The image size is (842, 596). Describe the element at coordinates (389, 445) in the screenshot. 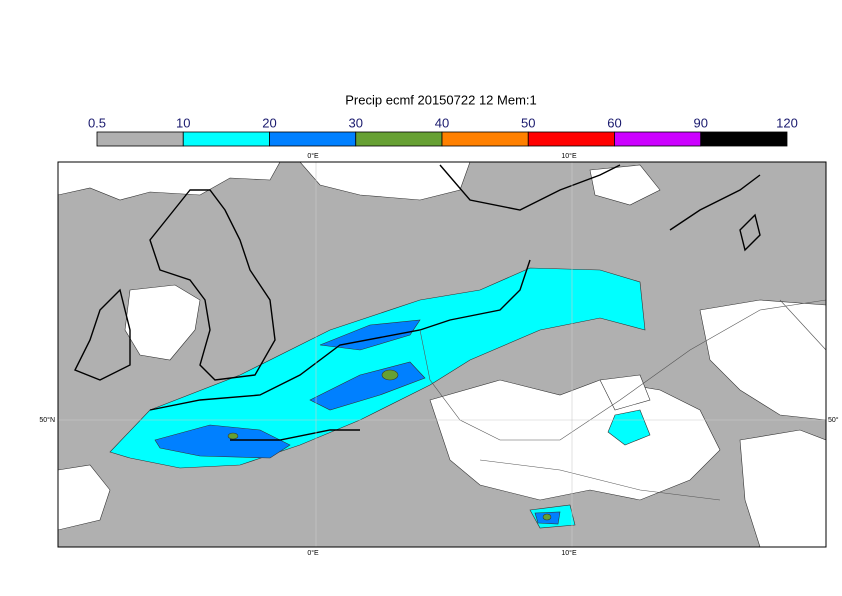

I see `very-heavy-precip` at that location.